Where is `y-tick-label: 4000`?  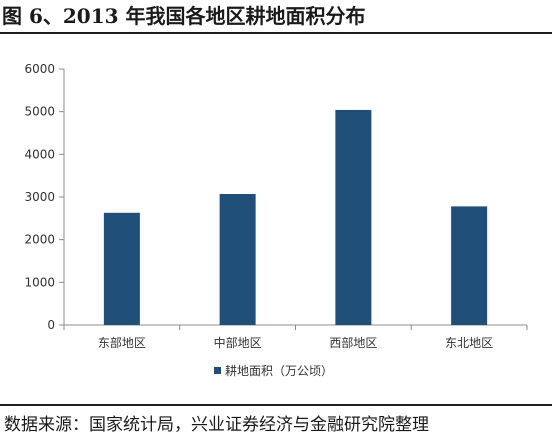 y-tick-label: 4000 is located at coordinates (39, 154).